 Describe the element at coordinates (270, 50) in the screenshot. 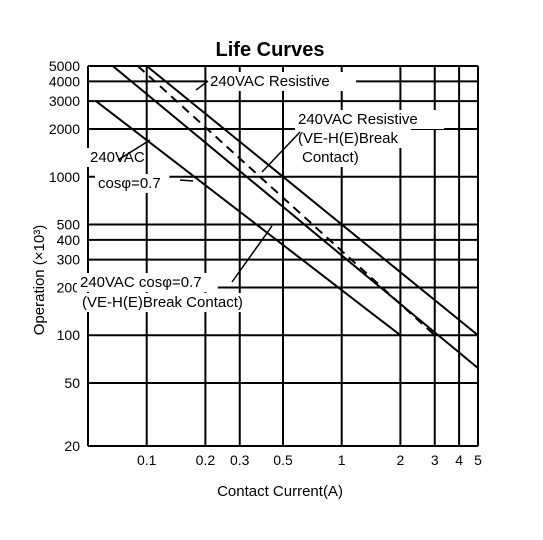

I see `chart-title: Life Curves` at that location.